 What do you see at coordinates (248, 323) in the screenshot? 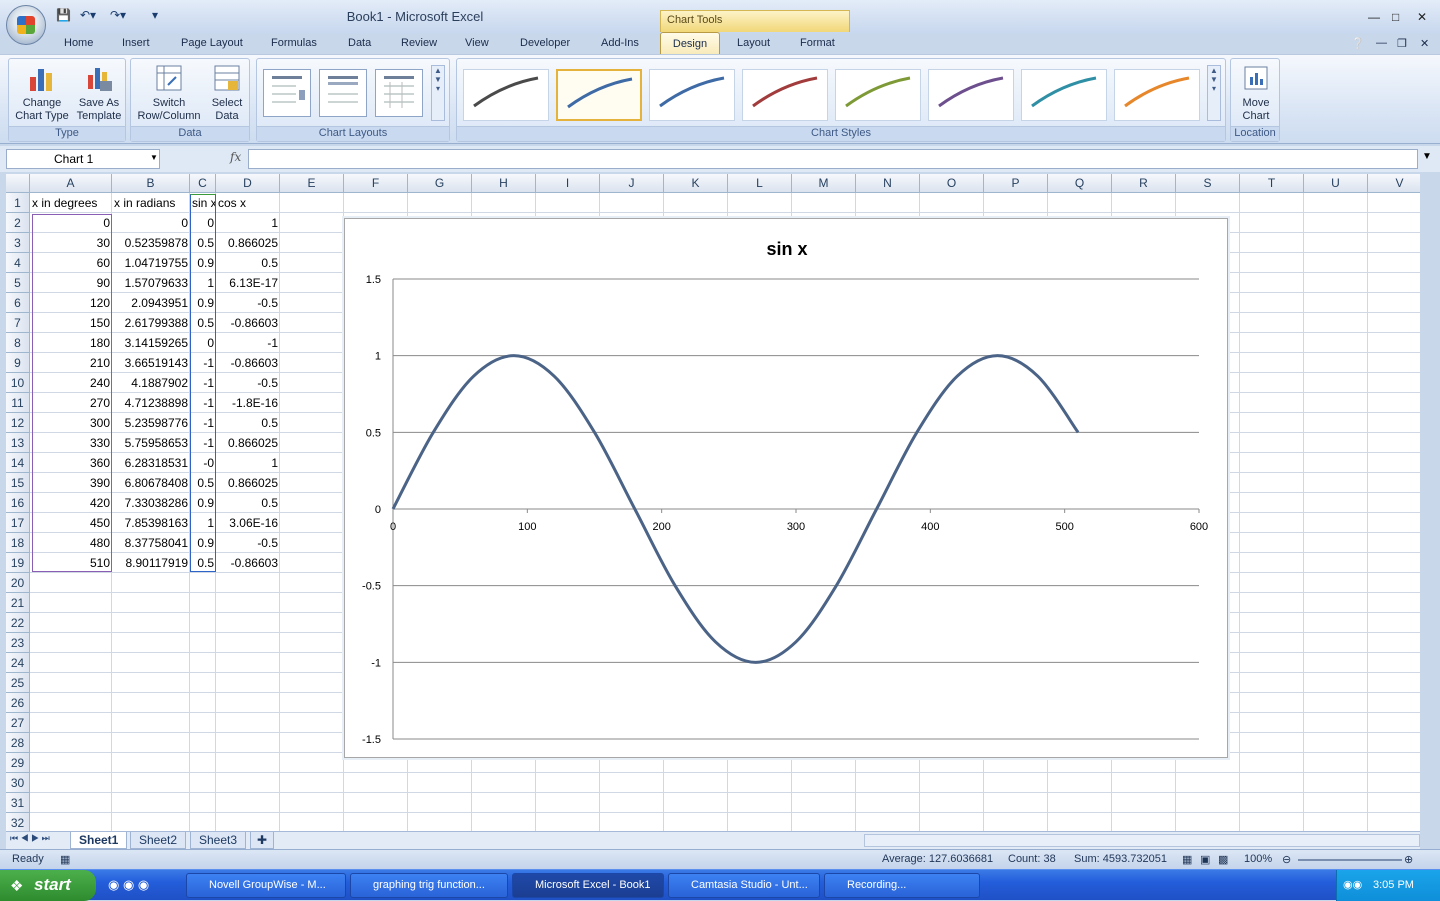
I see `cell-D7: -0.86603` at bounding box center [248, 323].